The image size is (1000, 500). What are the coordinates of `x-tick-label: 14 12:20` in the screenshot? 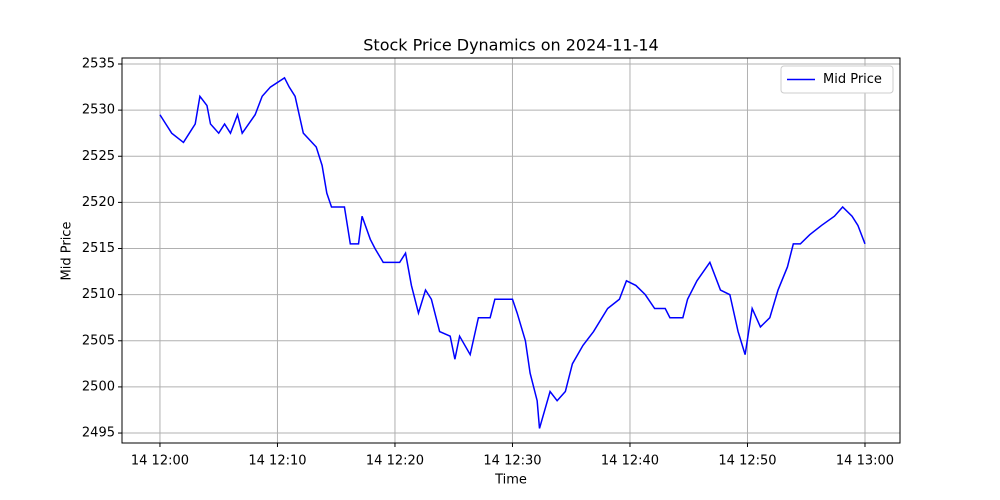 It's located at (395, 461).